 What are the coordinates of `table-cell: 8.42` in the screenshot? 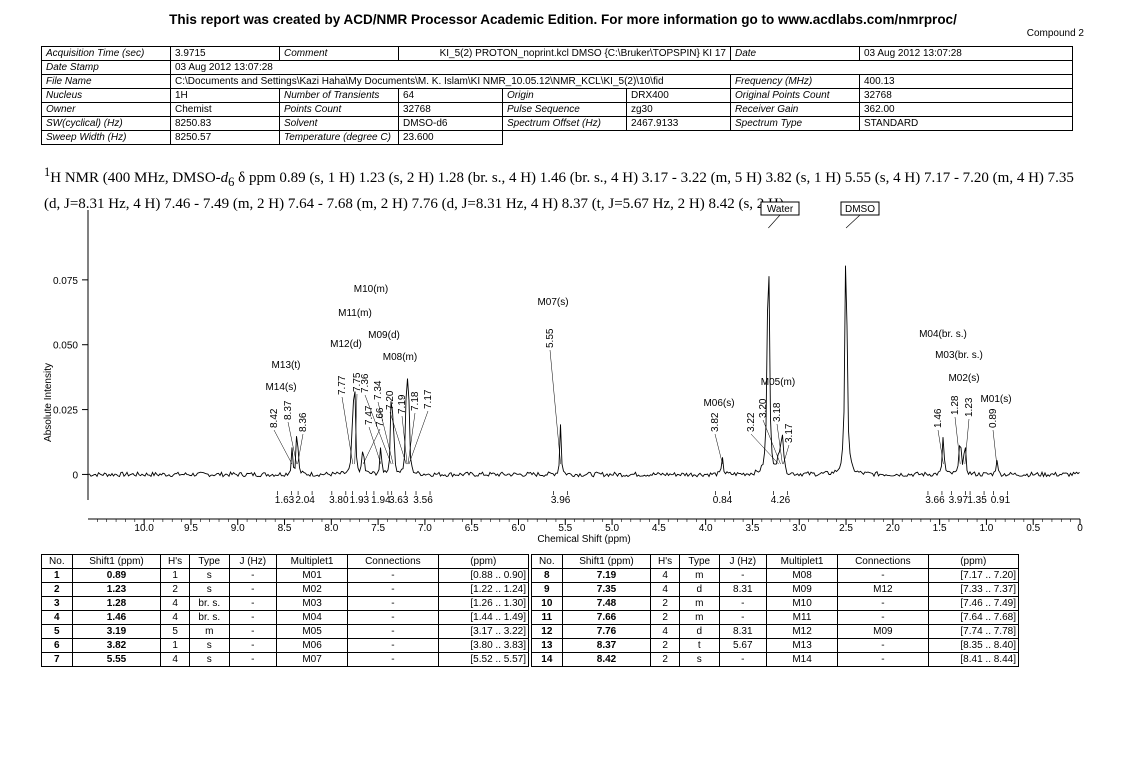 It's located at (606, 659).